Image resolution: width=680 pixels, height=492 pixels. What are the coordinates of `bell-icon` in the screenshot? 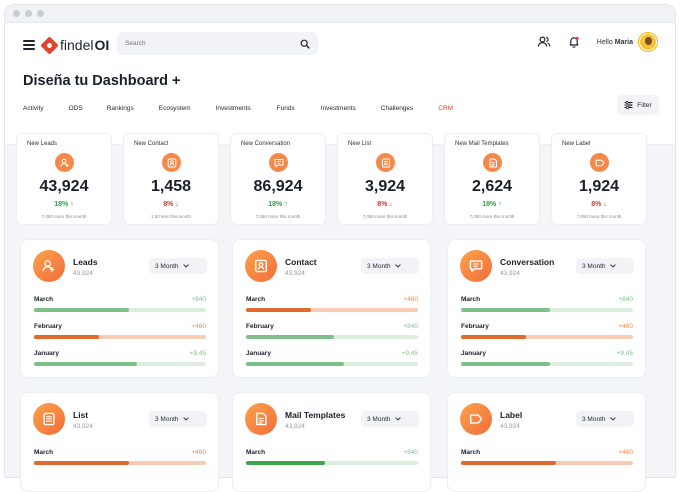 It's located at (574, 42).